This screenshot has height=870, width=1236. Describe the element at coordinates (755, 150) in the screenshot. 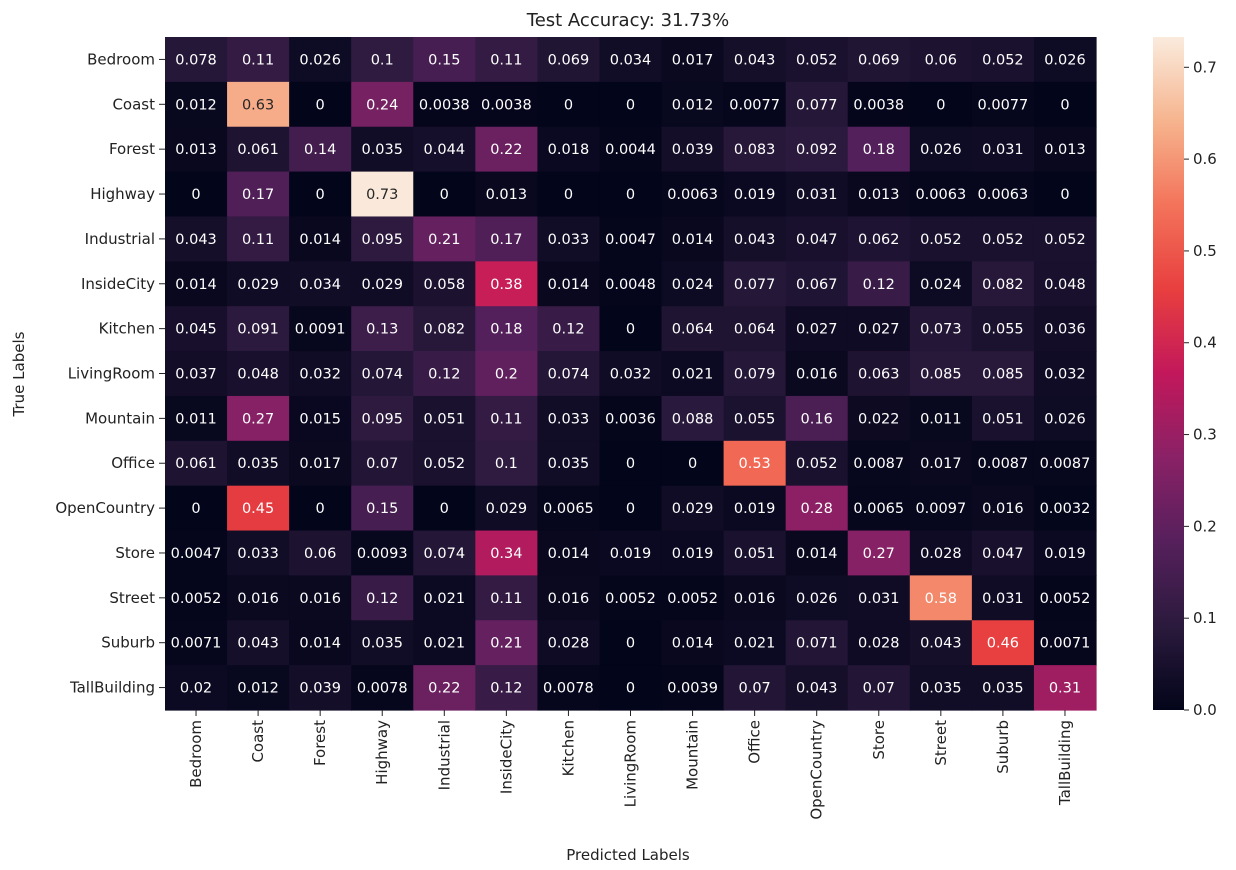

I see `cell-value-label: 0.083` at that location.